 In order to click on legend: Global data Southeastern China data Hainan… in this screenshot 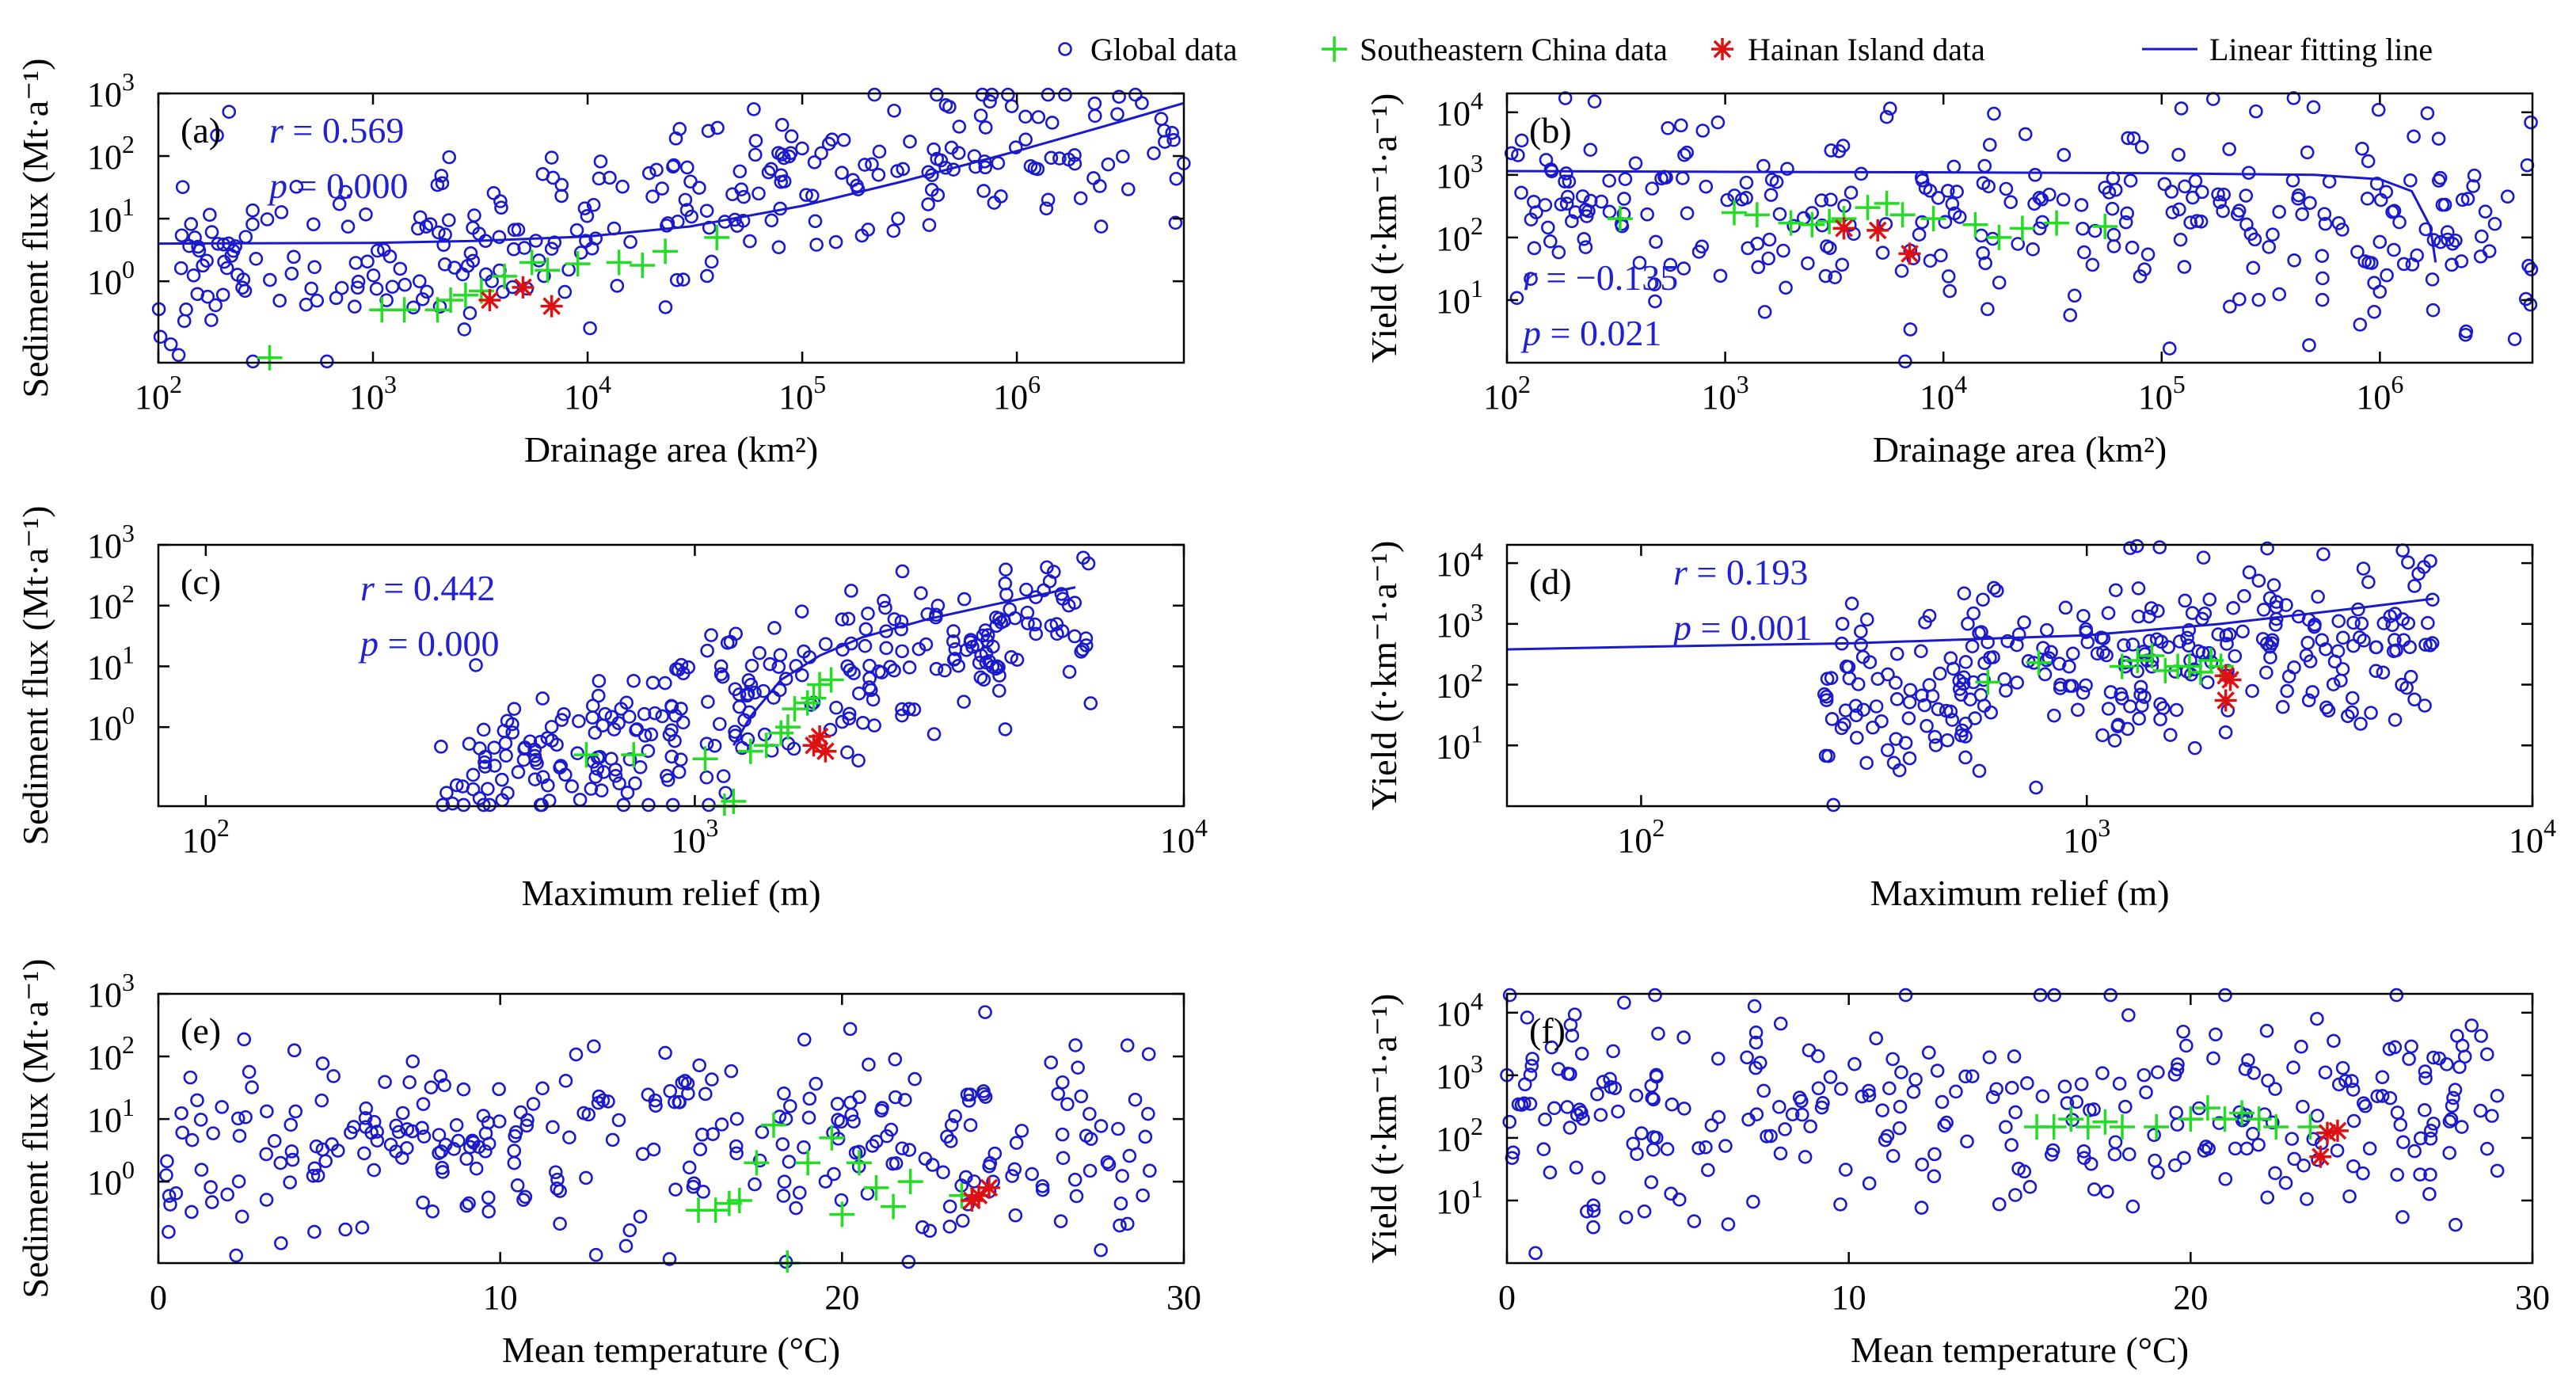, I will do `click(1745, 49)`.